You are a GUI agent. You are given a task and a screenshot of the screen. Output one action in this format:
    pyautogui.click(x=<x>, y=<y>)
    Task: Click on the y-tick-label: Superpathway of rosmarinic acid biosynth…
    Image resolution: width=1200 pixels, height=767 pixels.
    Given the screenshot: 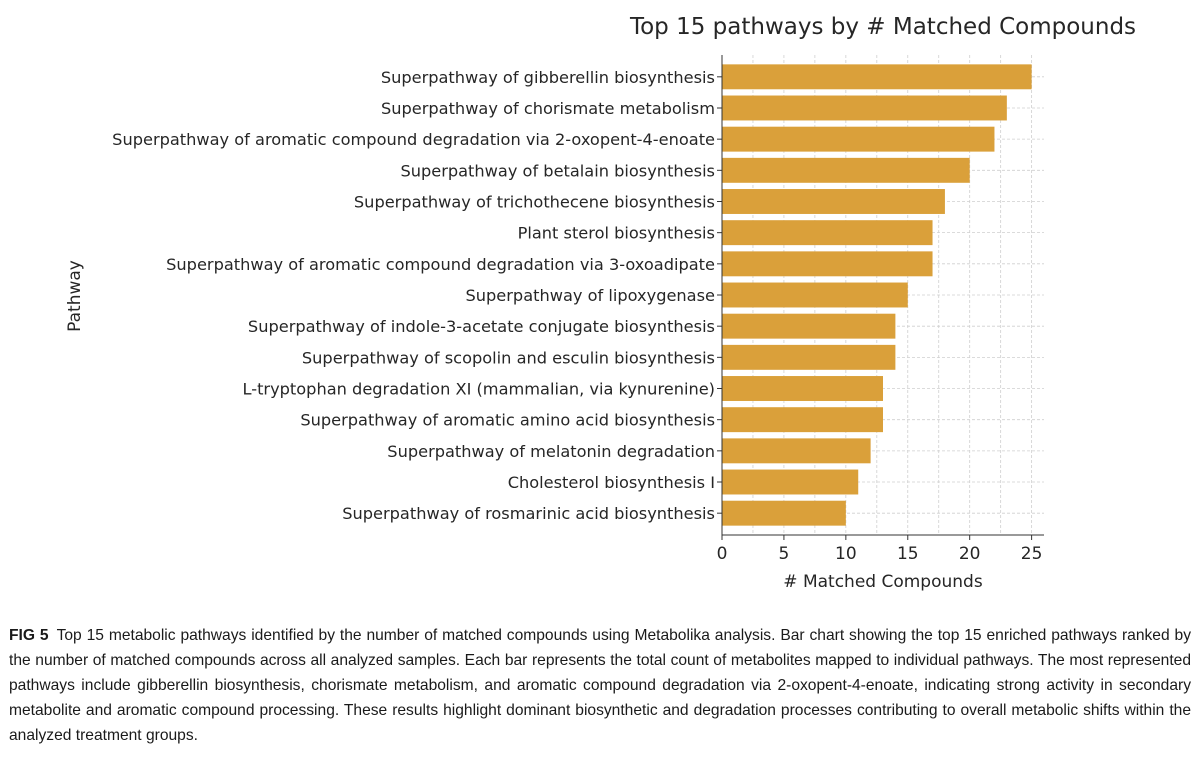 What is the action you would take?
    pyautogui.click(x=528, y=513)
    